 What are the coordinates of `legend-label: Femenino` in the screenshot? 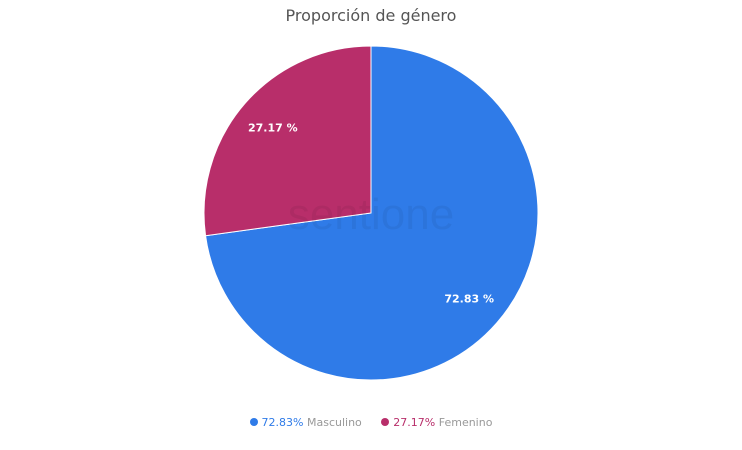 It's located at (465, 422).